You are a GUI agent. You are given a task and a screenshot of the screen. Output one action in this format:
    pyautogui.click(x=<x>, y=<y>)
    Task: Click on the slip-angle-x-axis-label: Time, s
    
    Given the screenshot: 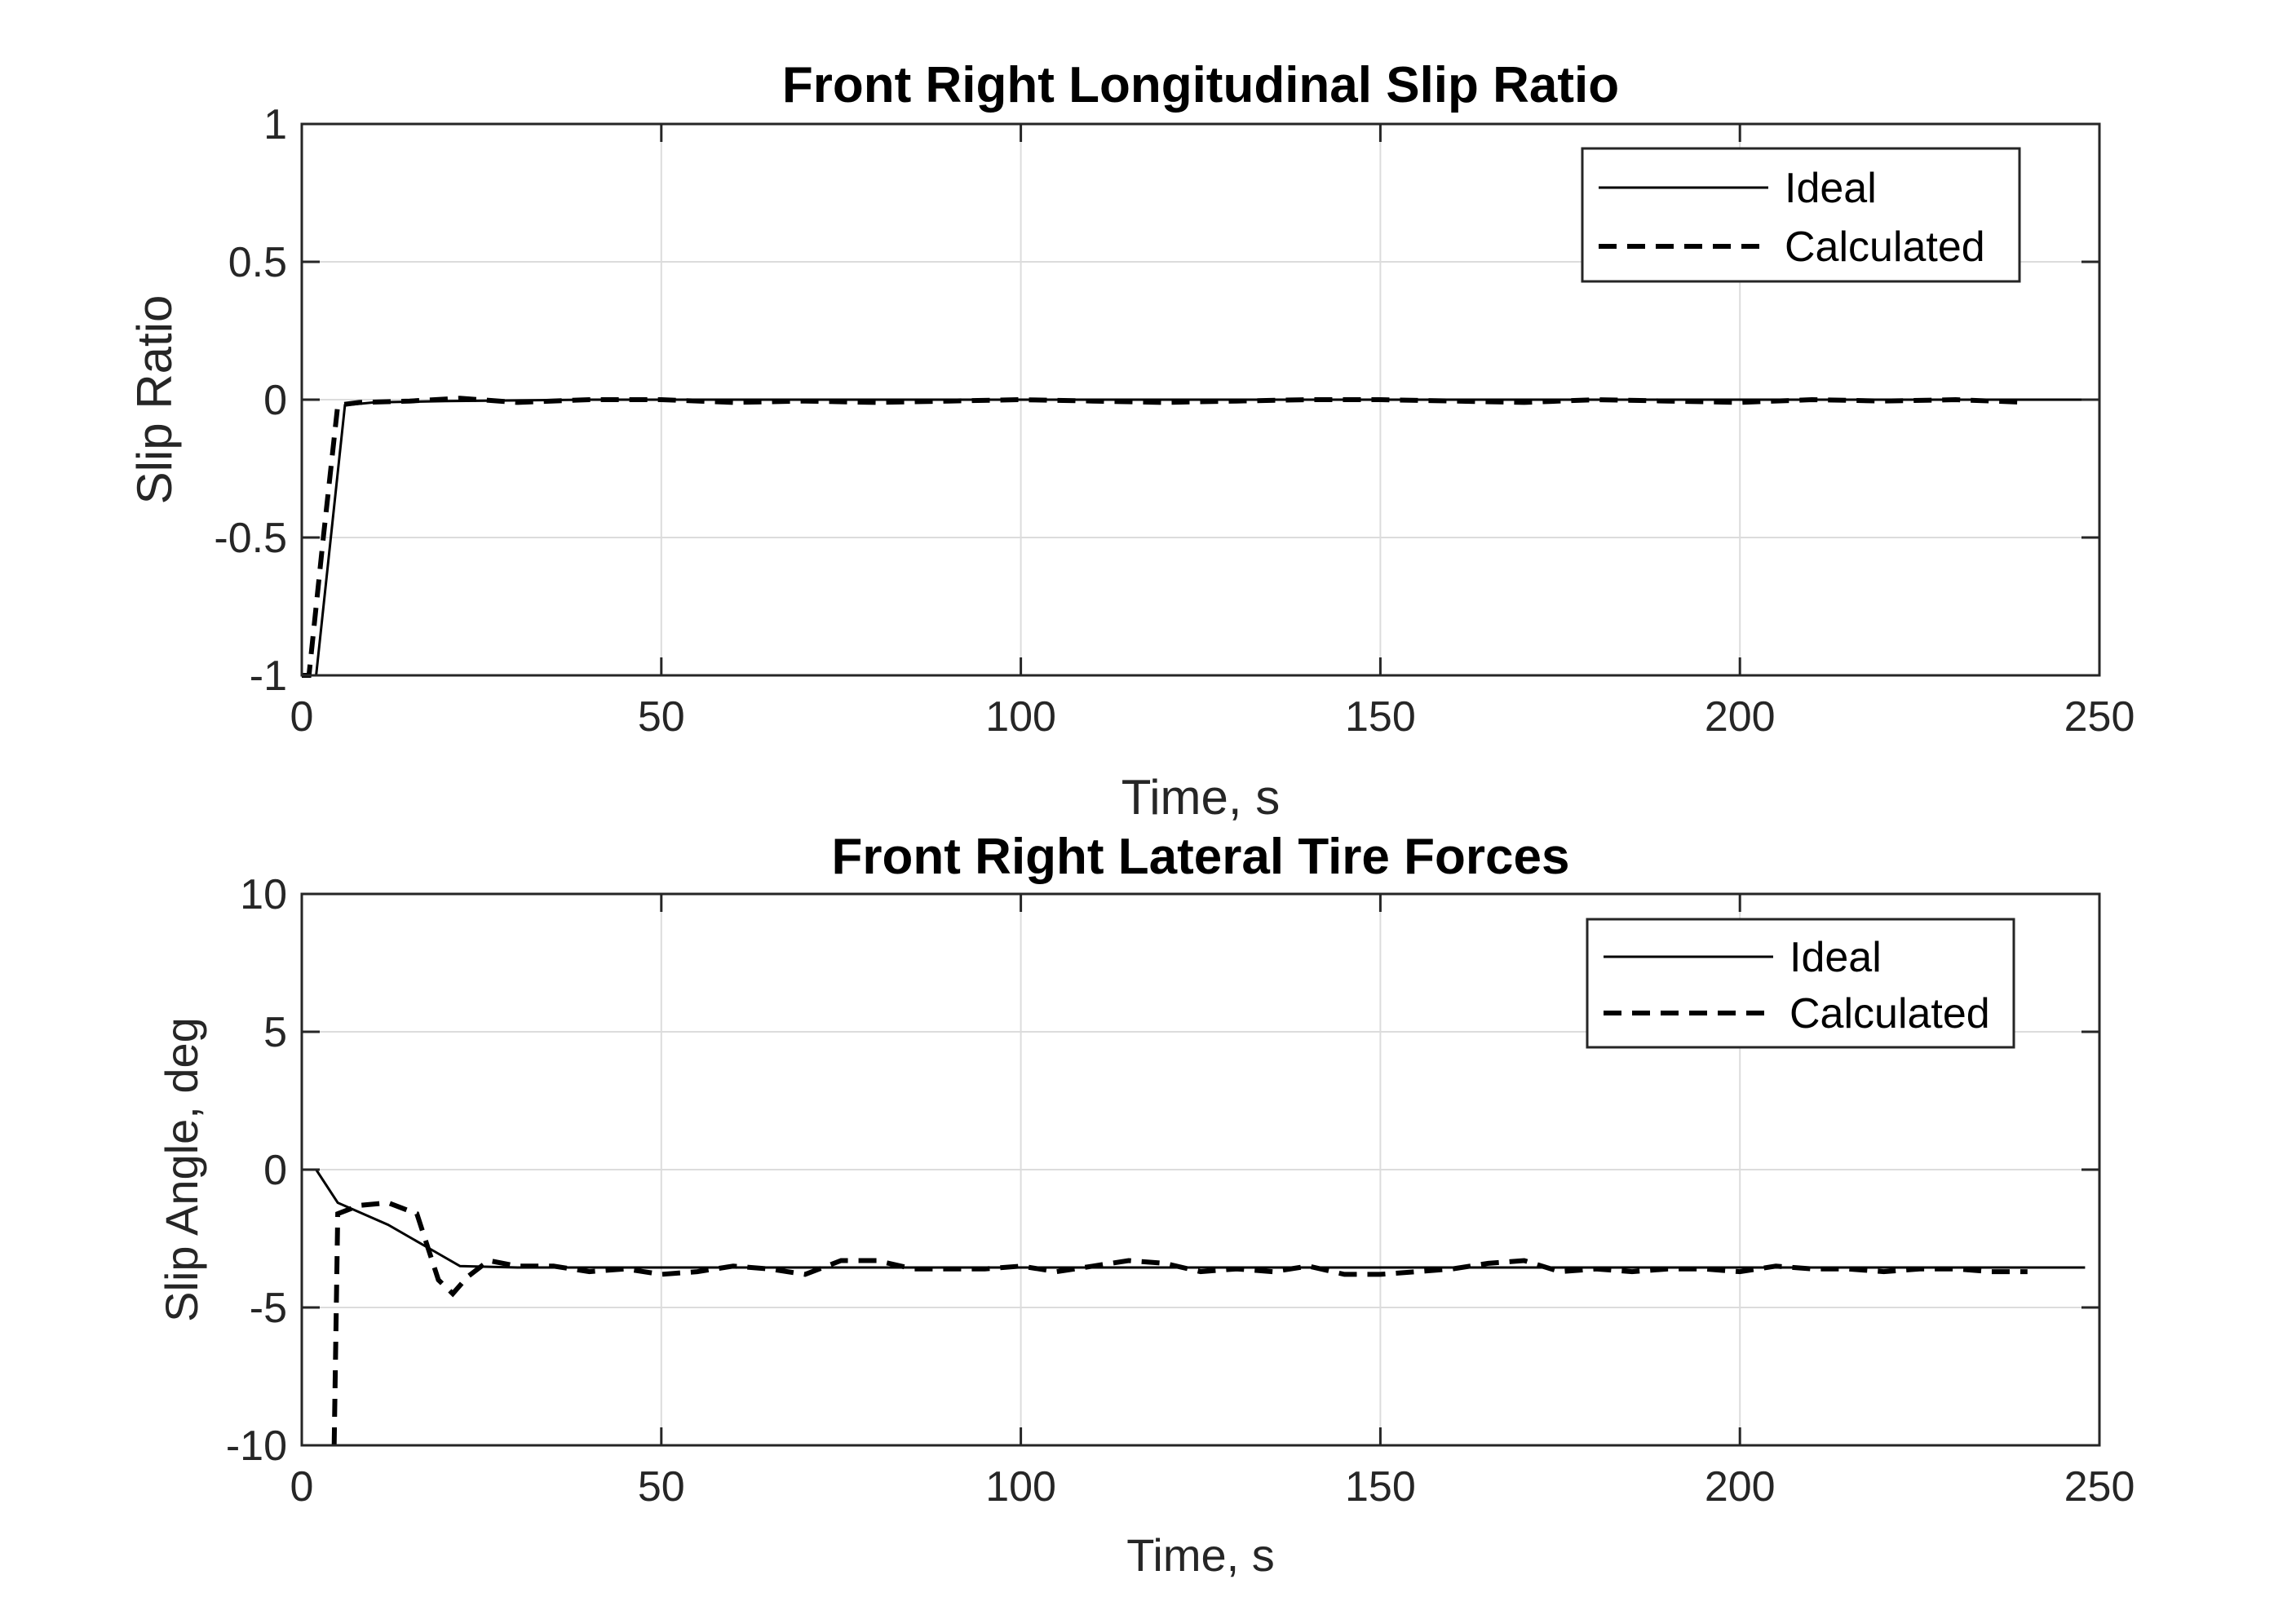 What is the action you would take?
    pyautogui.click(x=1200, y=1555)
    